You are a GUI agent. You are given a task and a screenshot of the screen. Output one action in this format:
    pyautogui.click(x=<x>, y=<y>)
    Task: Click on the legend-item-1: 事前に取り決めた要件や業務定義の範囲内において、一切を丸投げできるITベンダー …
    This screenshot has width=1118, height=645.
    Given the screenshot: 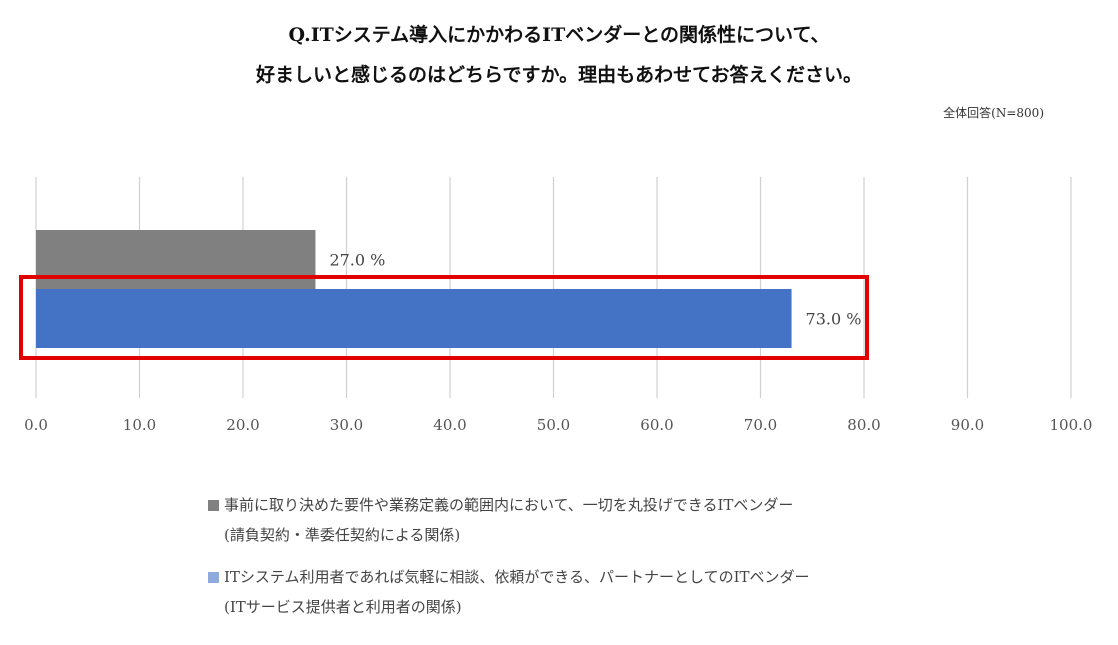 What is the action you would take?
    pyautogui.click(x=500, y=520)
    